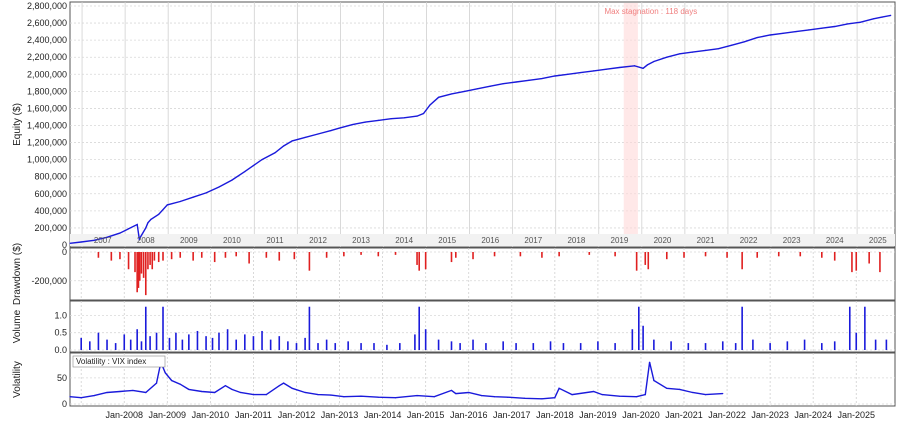 The image size is (900, 426). Describe the element at coordinates (878, 240) in the screenshot. I see `year-label: 2025` at that location.